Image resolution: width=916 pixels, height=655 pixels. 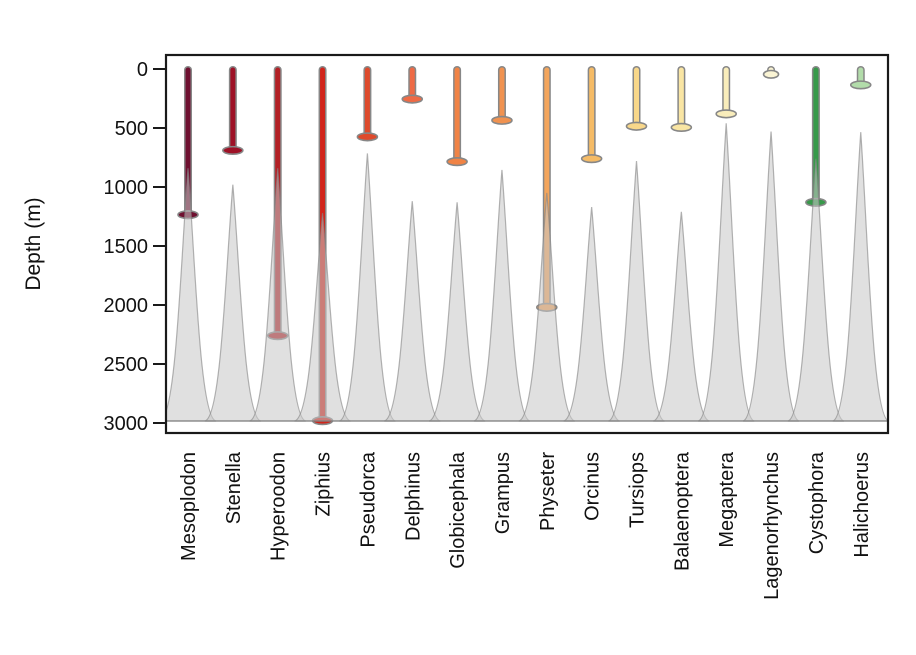 I want to click on genus-label-pseudorca: Pseudorca, so click(x=368, y=499).